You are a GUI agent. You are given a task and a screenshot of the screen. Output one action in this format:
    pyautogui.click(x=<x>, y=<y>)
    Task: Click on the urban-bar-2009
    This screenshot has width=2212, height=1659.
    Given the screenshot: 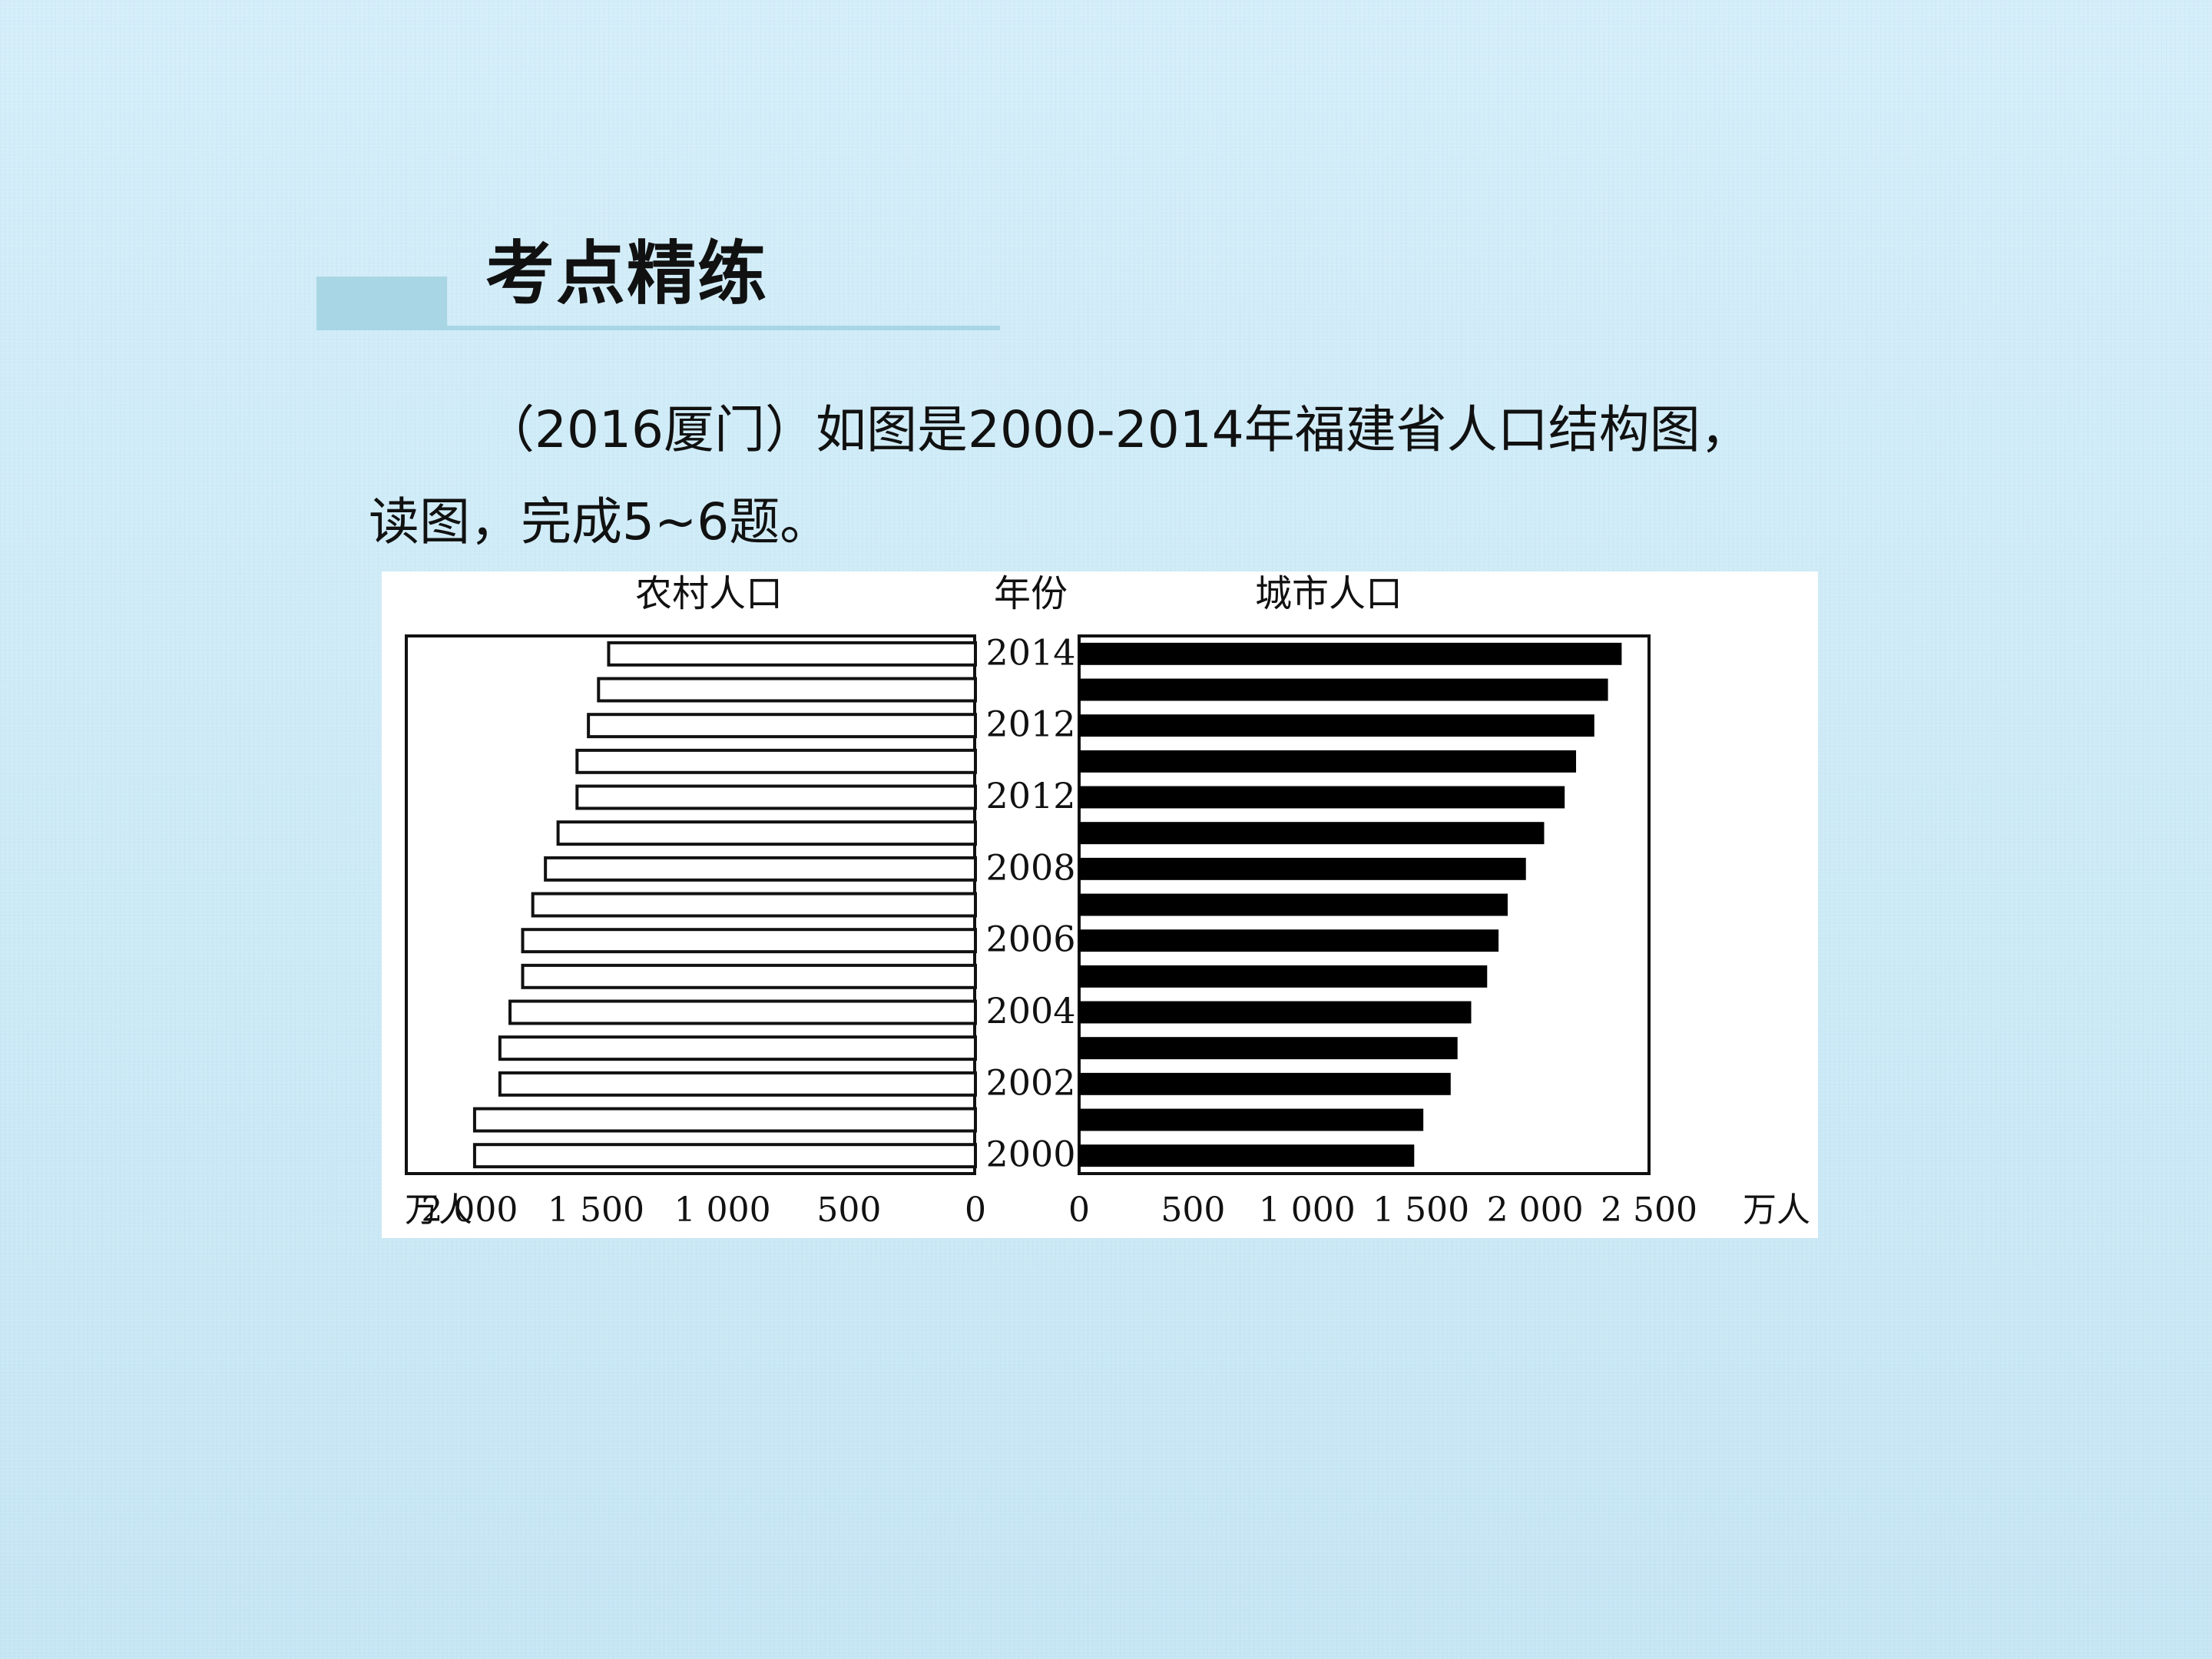 What is the action you would take?
    pyautogui.click(x=1312, y=834)
    